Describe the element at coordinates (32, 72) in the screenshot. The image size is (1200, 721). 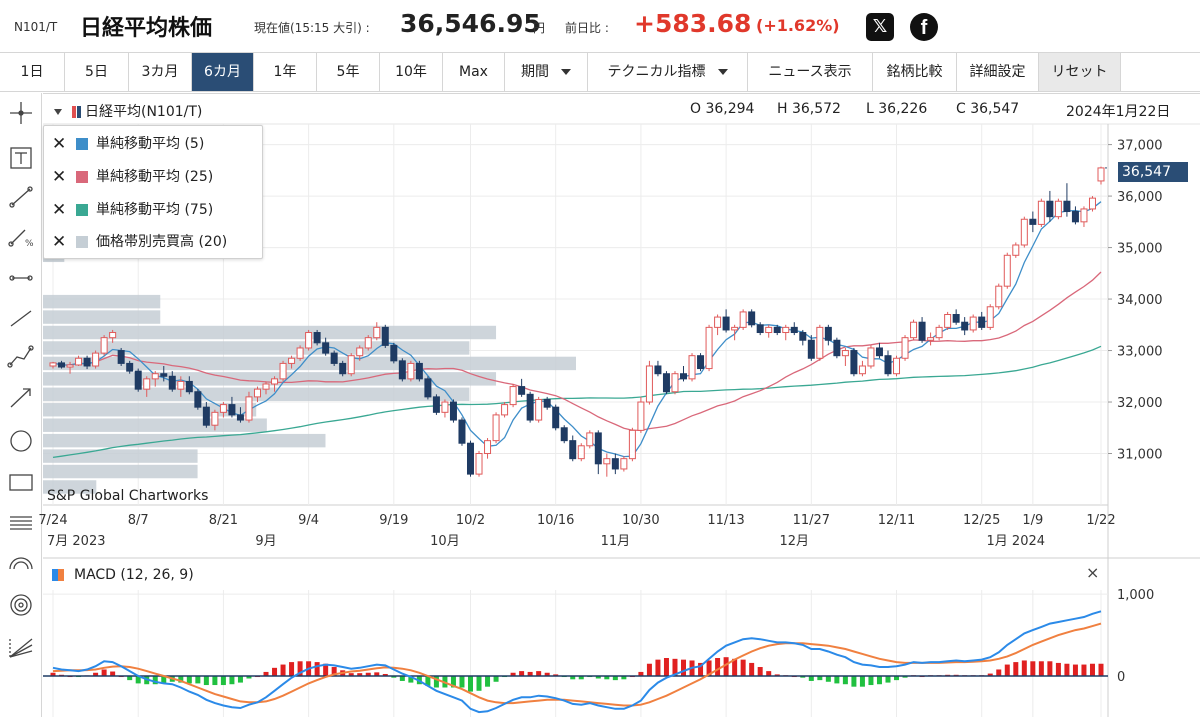
I see `range-1d-button: 1日` at that location.